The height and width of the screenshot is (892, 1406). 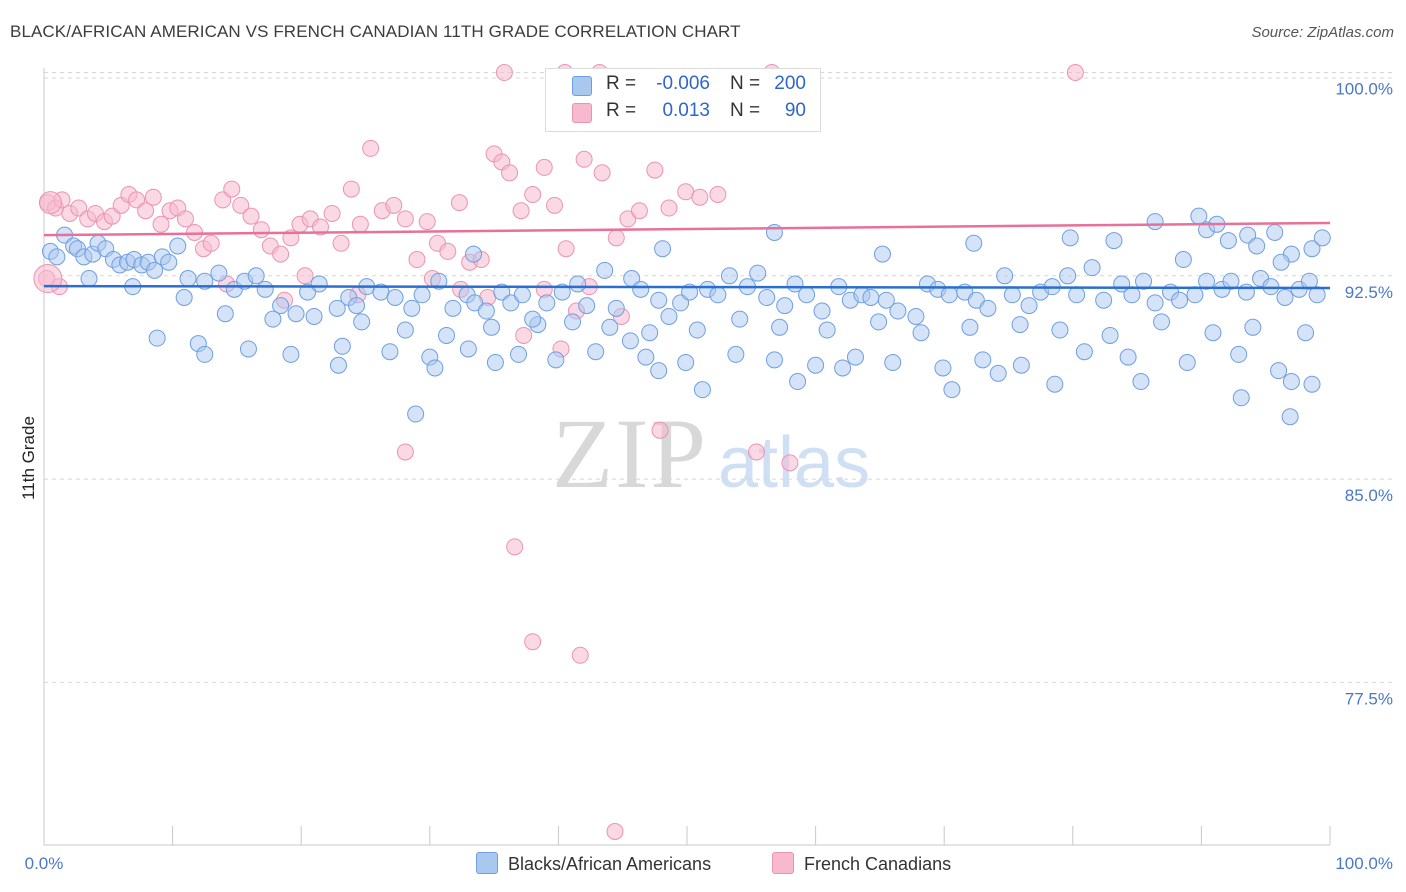 What do you see at coordinates (1369, 495) in the screenshot?
I see `y-tick-label: 85.0%` at bounding box center [1369, 495].